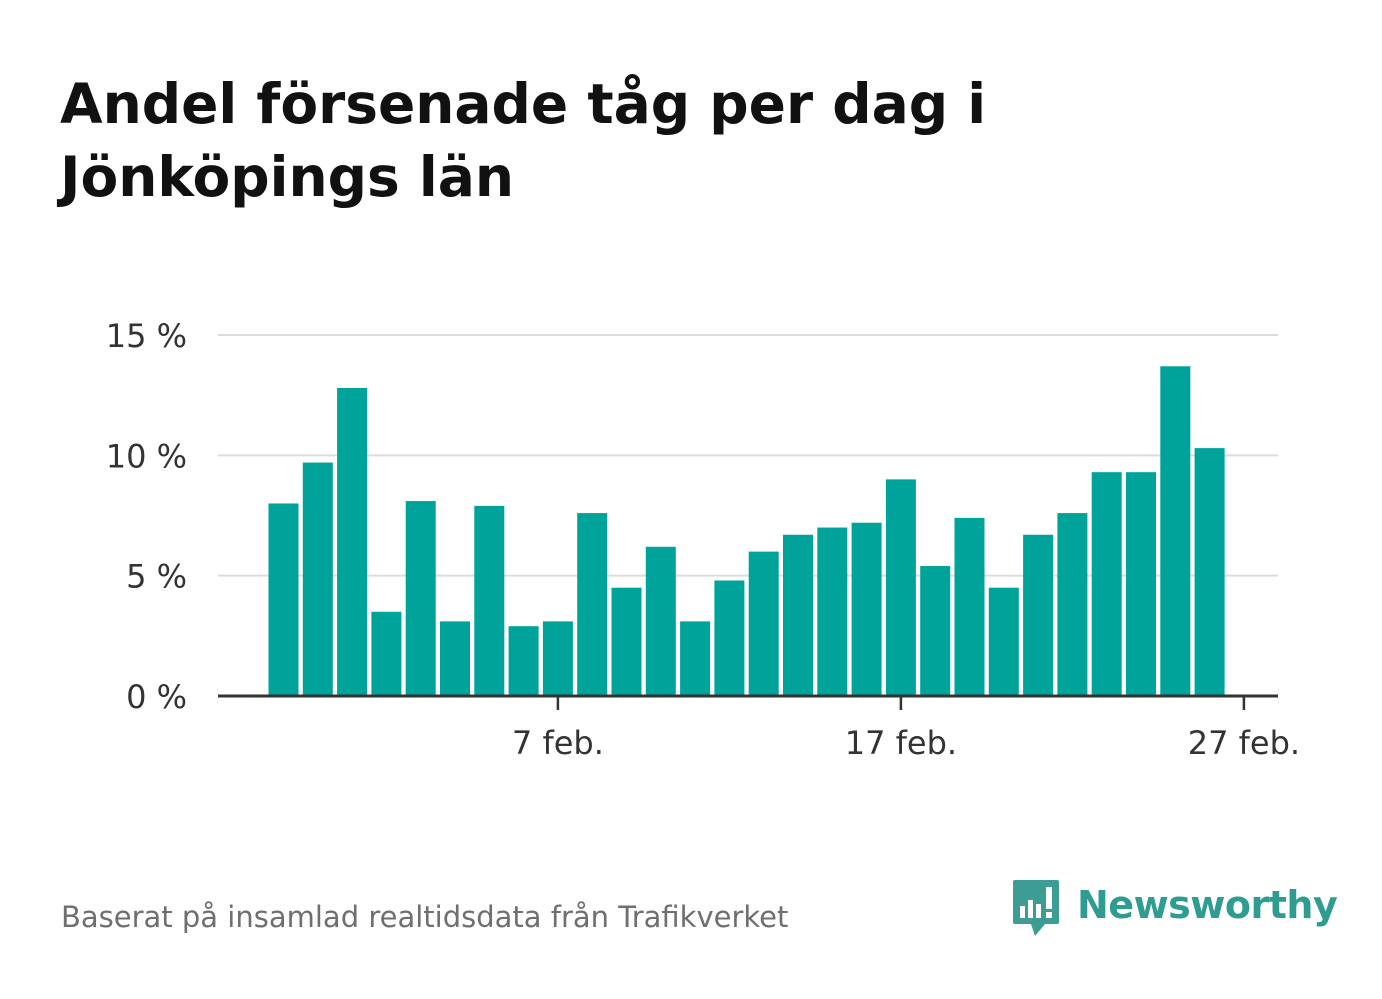 The height and width of the screenshot is (999, 1382). I want to click on y-tick-label: 10 %, so click(146, 456).